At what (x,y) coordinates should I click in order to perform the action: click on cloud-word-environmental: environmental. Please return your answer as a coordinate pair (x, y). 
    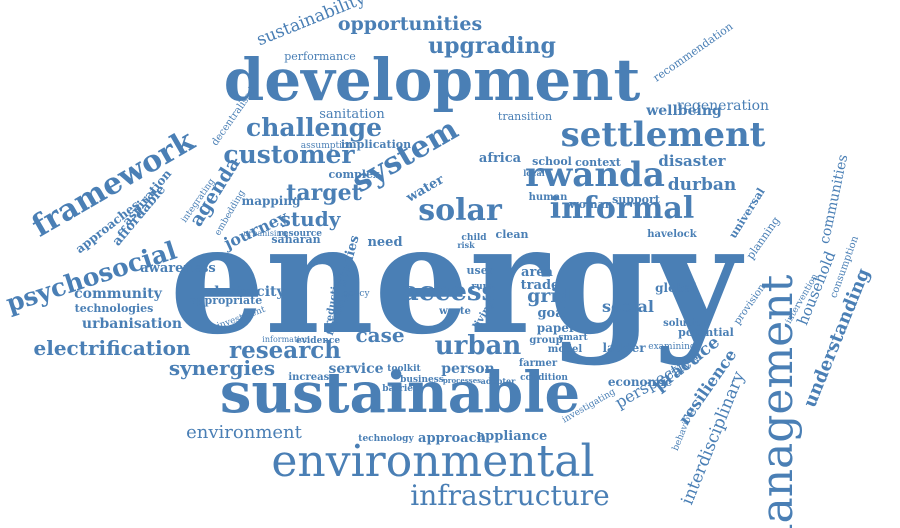
    Looking at the image, I should click on (432, 461).